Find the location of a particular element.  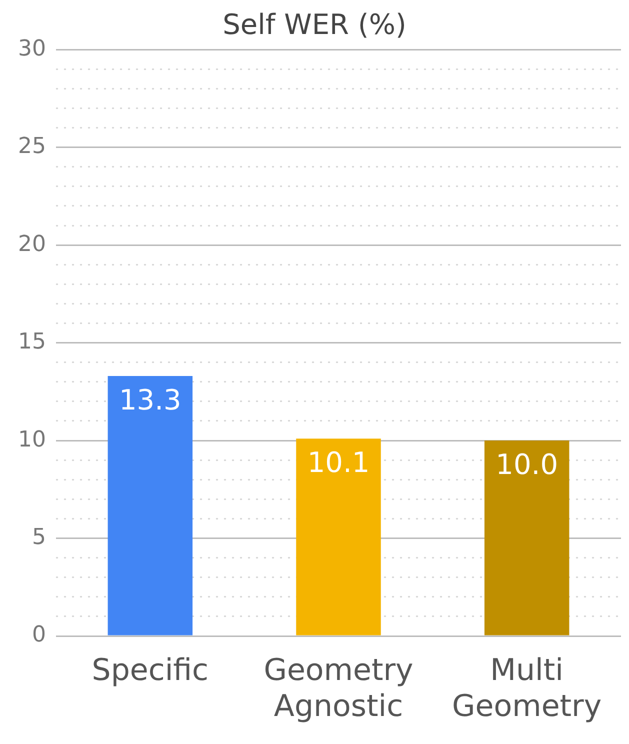

y-tick-label: 25 is located at coordinates (32, 147).